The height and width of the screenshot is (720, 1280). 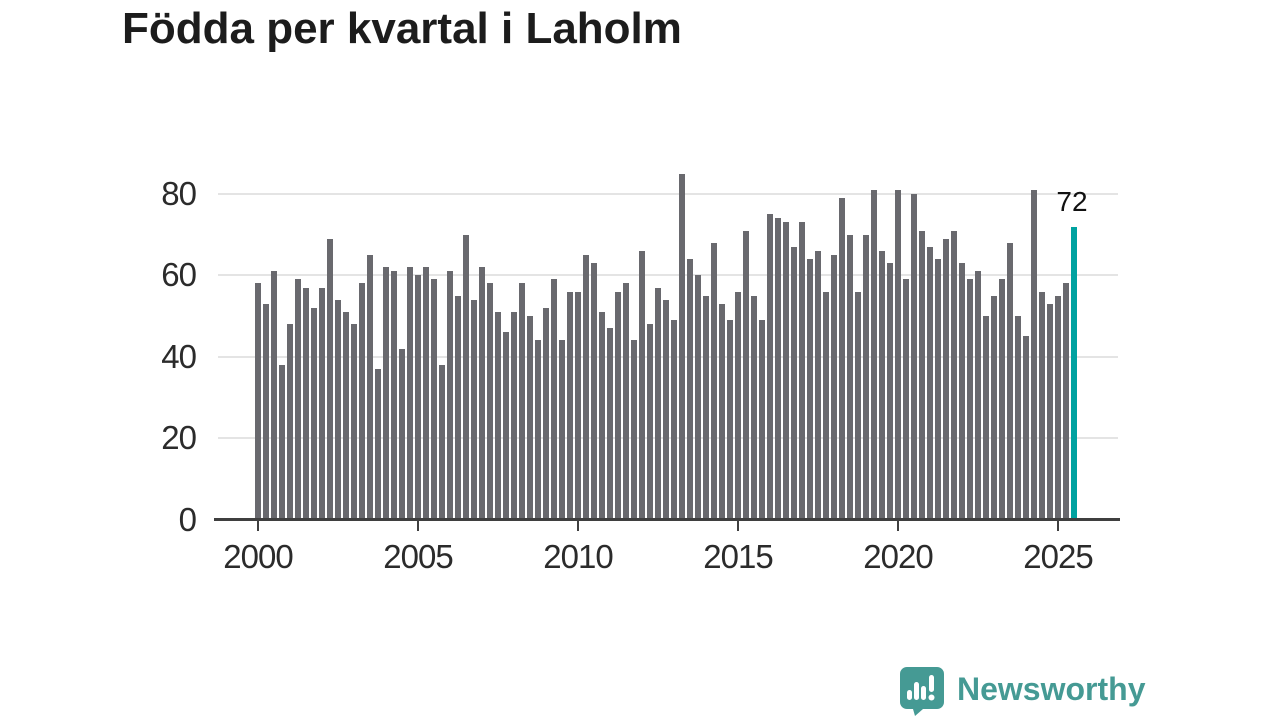 I want to click on chart-title: Födda per kvartal i Laholm, so click(x=402, y=28).